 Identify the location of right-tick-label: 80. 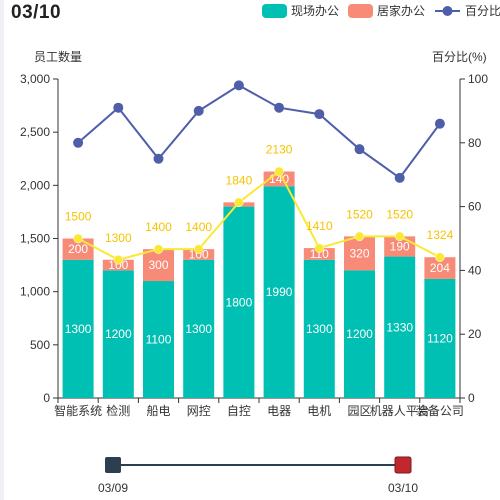
(475, 143).